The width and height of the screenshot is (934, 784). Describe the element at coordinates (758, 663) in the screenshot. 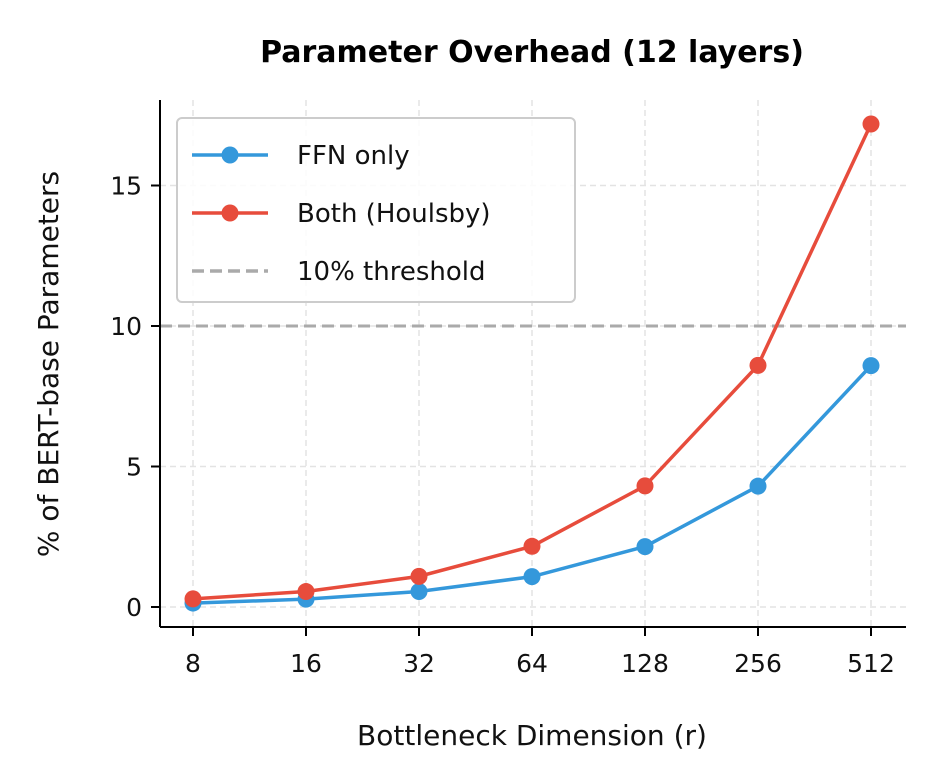

I see `x-tick-label: 256` at that location.